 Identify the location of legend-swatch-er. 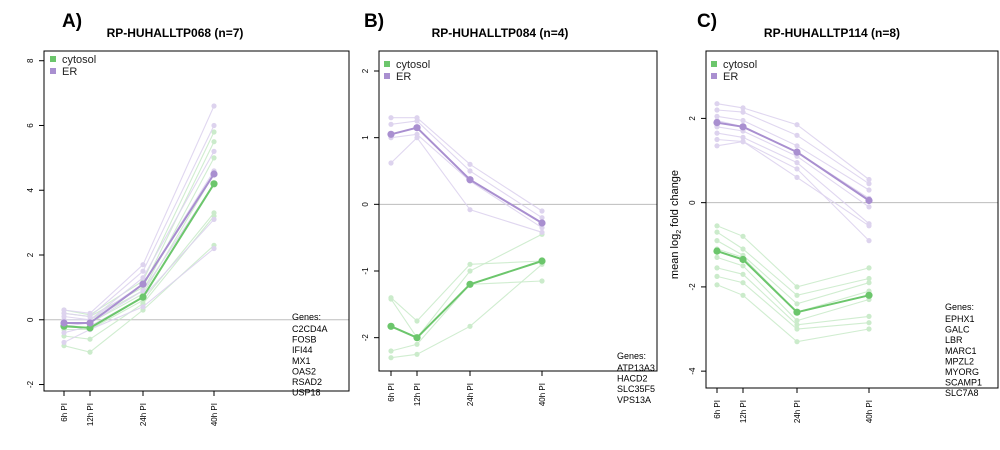
(53, 71).